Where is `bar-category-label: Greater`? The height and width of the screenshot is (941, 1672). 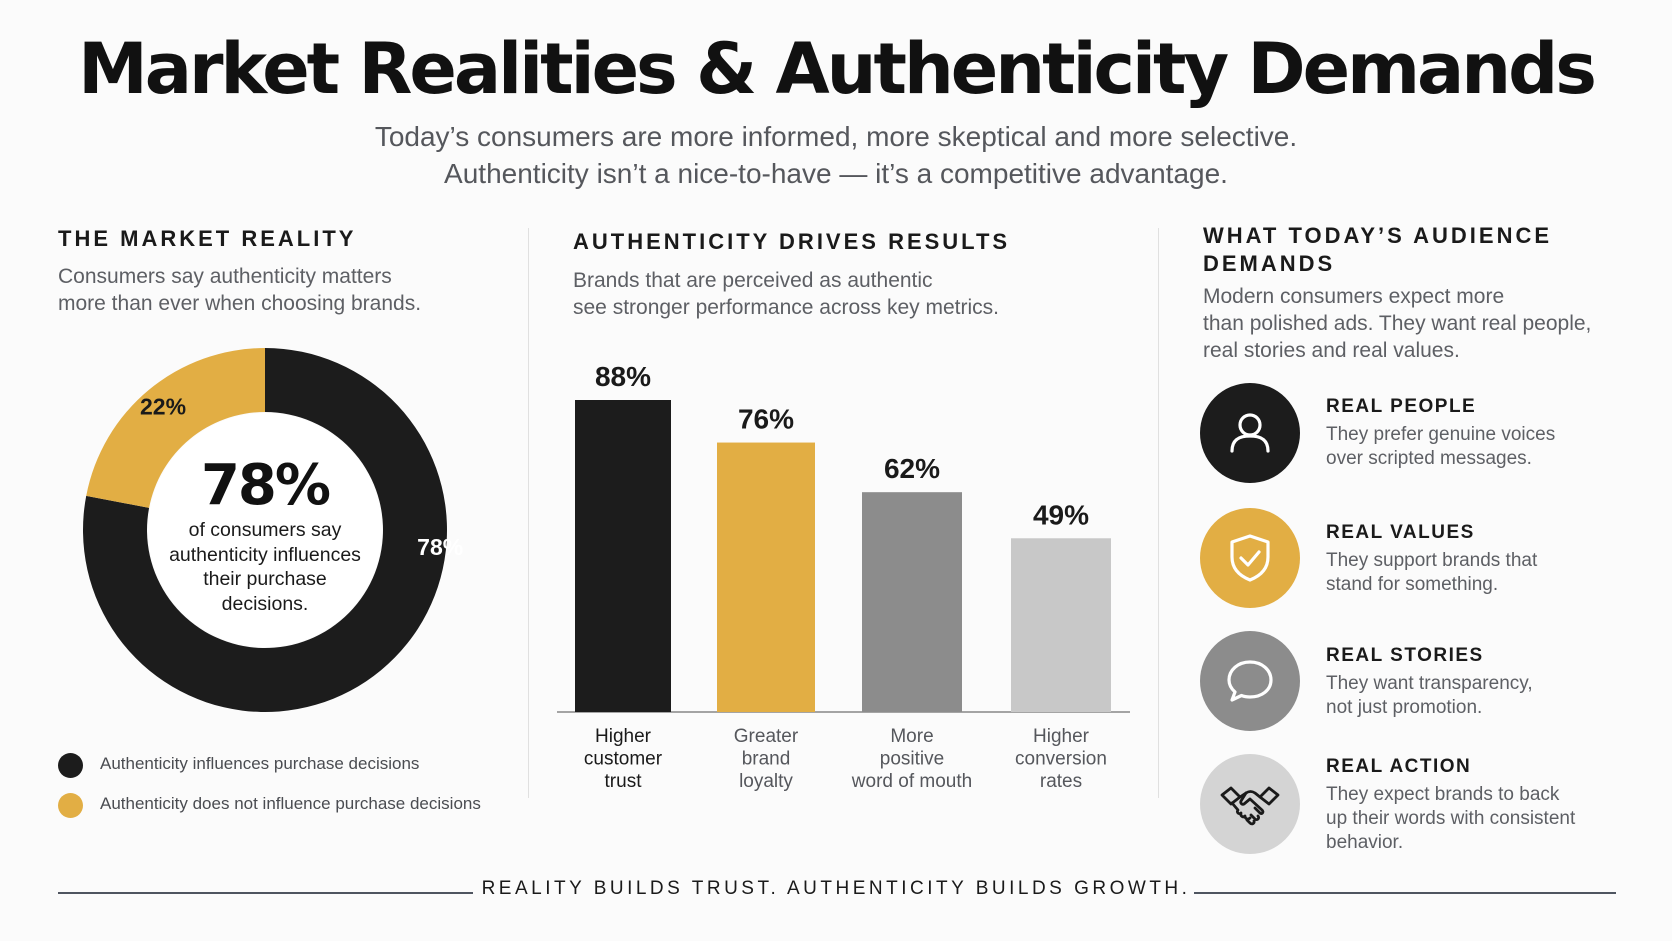
bar-category-label: Greater is located at coordinates (766, 736).